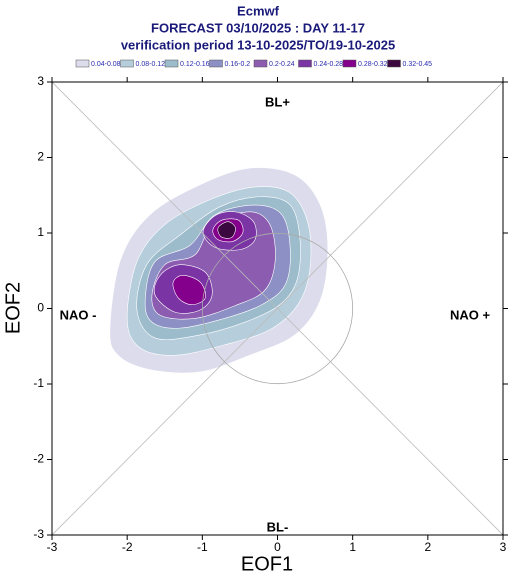 This screenshot has width=516, height=578. I want to click on chart-title: Ecmwf, so click(258, 10).